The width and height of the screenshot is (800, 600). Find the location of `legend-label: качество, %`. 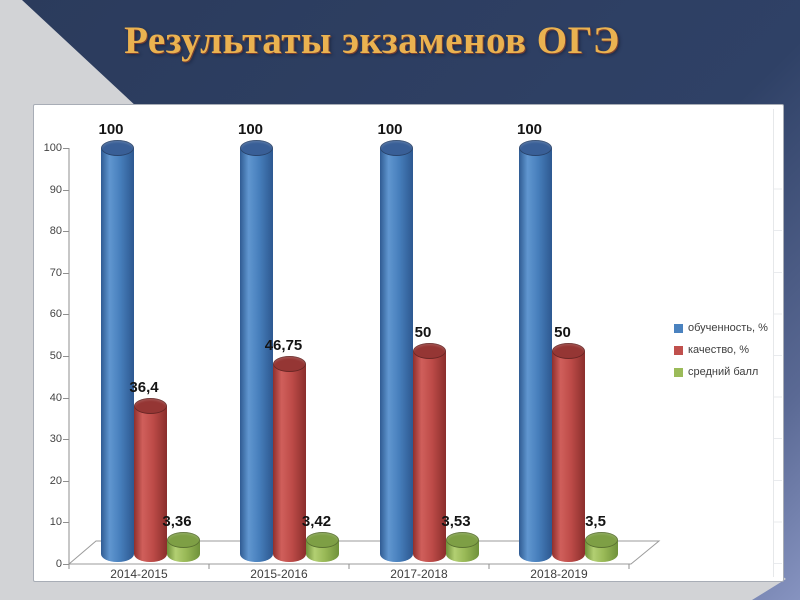

legend-label: качество, % is located at coordinates (719, 350).